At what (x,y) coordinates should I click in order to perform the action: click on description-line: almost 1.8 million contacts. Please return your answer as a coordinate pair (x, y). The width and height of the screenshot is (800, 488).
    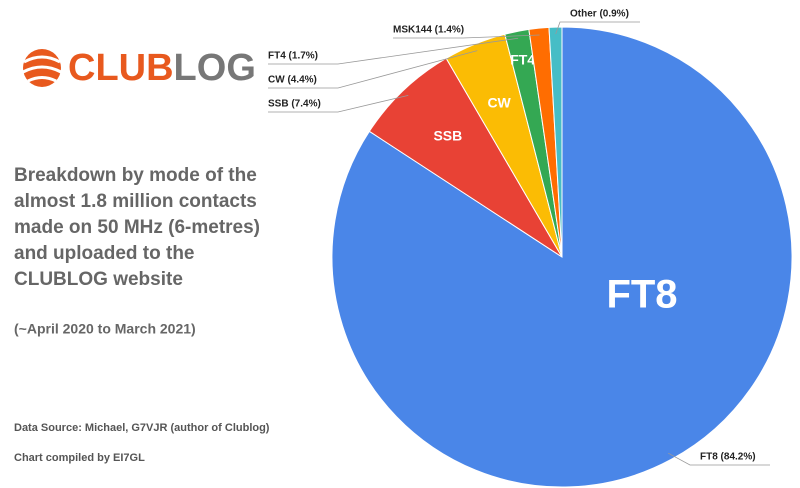
    Looking at the image, I should click on (135, 201).